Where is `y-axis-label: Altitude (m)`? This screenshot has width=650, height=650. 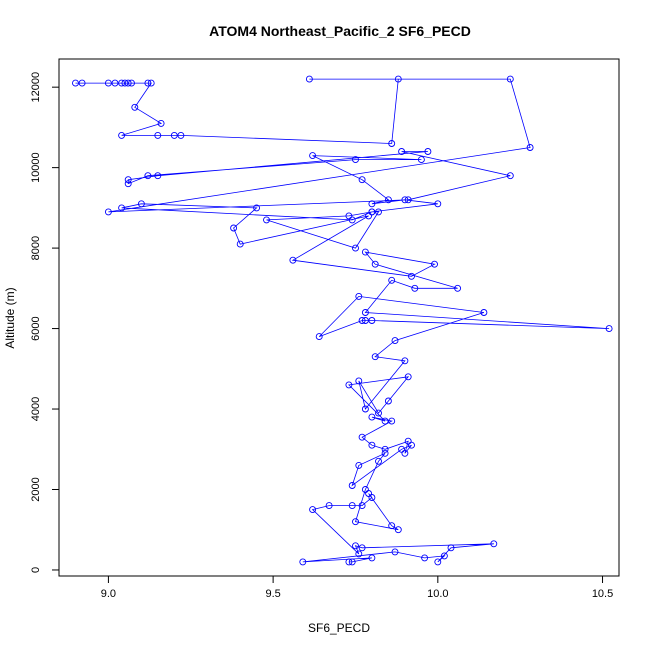 y-axis-label: Altitude (m) is located at coordinates (10, 317).